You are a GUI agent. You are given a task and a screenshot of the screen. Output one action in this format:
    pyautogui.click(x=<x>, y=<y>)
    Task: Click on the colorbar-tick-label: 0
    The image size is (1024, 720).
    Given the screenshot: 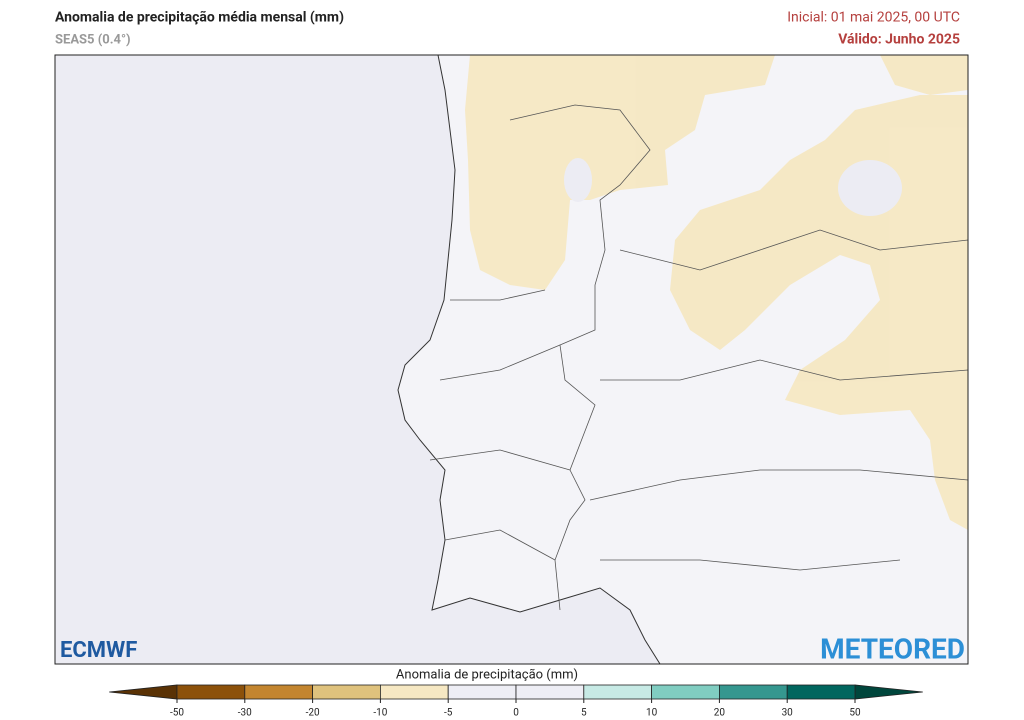 What is the action you would take?
    pyautogui.click(x=516, y=713)
    